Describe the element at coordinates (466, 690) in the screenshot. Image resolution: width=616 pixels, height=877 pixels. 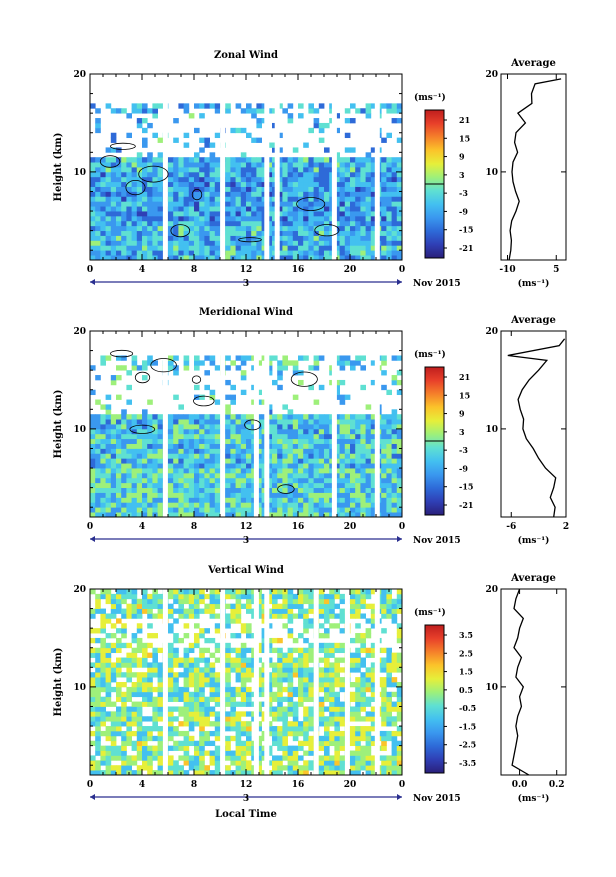
I see `colorbar-tick-label: 0.5` at that location.